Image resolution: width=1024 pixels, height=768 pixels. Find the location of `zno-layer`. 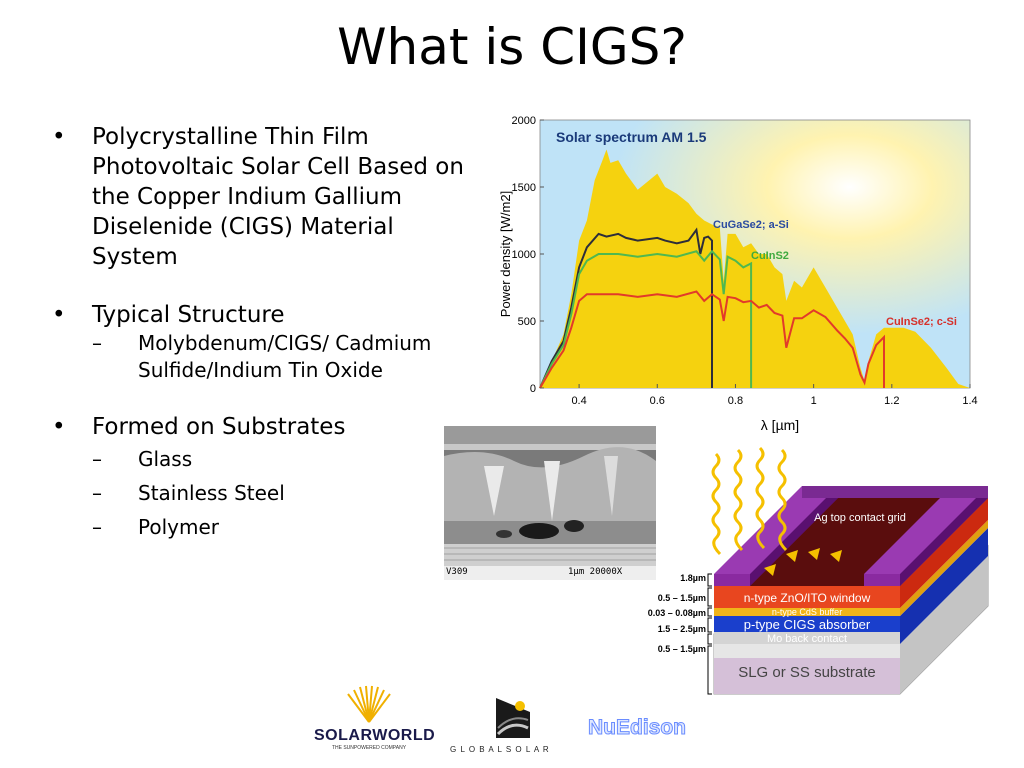

zno-layer is located at coordinates (807, 597).